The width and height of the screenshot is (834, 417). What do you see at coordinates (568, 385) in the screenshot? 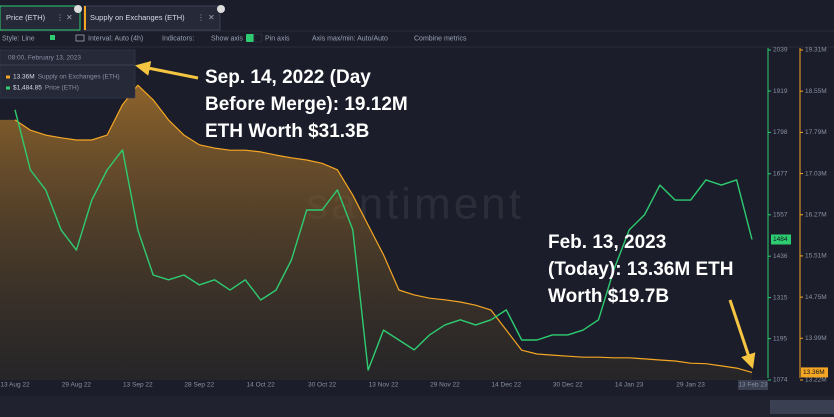
I see `x-tick-label: 30 Dec 22` at bounding box center [568, 385].